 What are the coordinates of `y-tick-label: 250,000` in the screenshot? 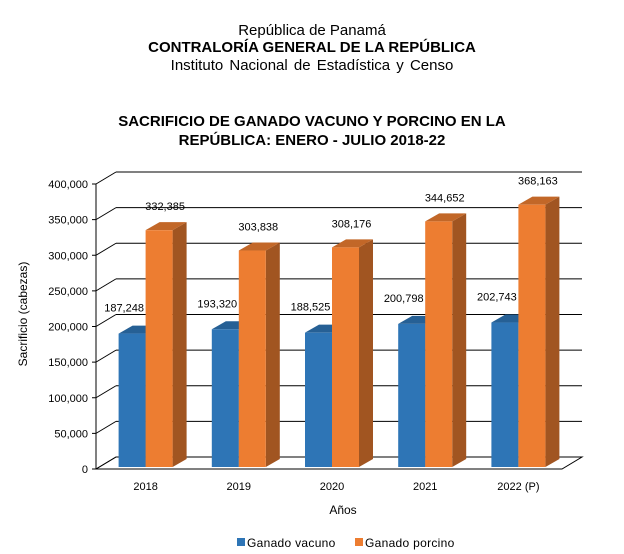 It's located at (68, 292).